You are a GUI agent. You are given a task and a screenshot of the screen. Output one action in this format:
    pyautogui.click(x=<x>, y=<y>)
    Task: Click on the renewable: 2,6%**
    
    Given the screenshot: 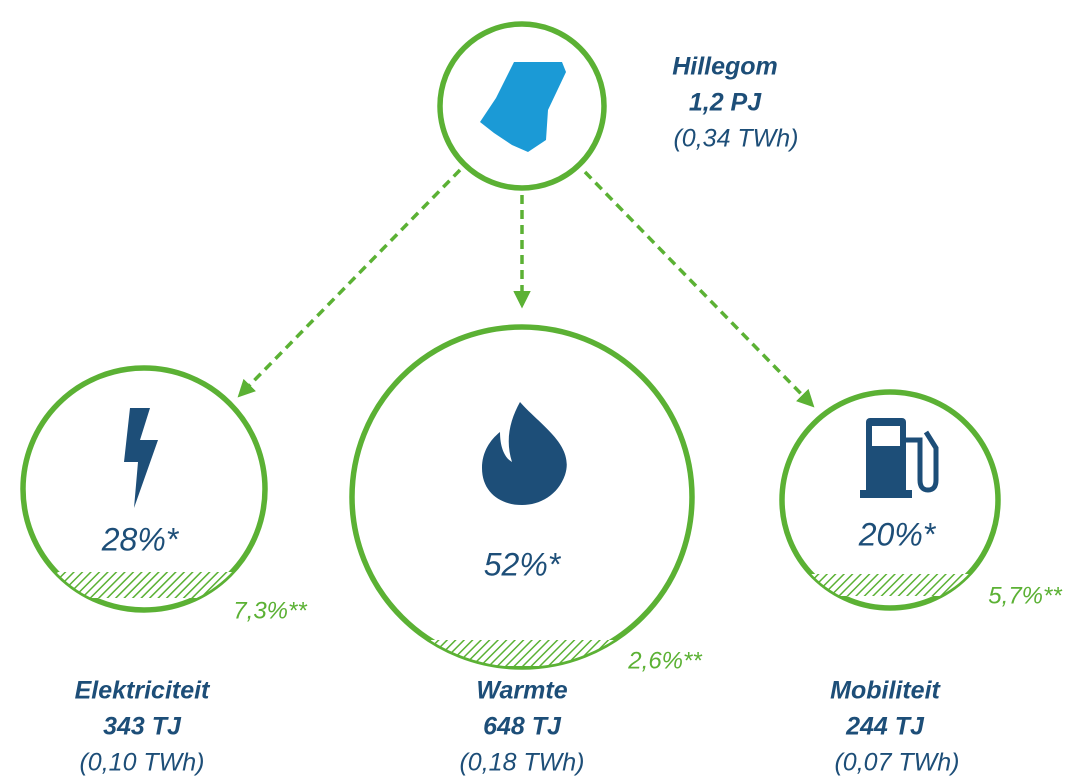 What is the action you would take?
    pyautogui.click(x=664, y=660)
    